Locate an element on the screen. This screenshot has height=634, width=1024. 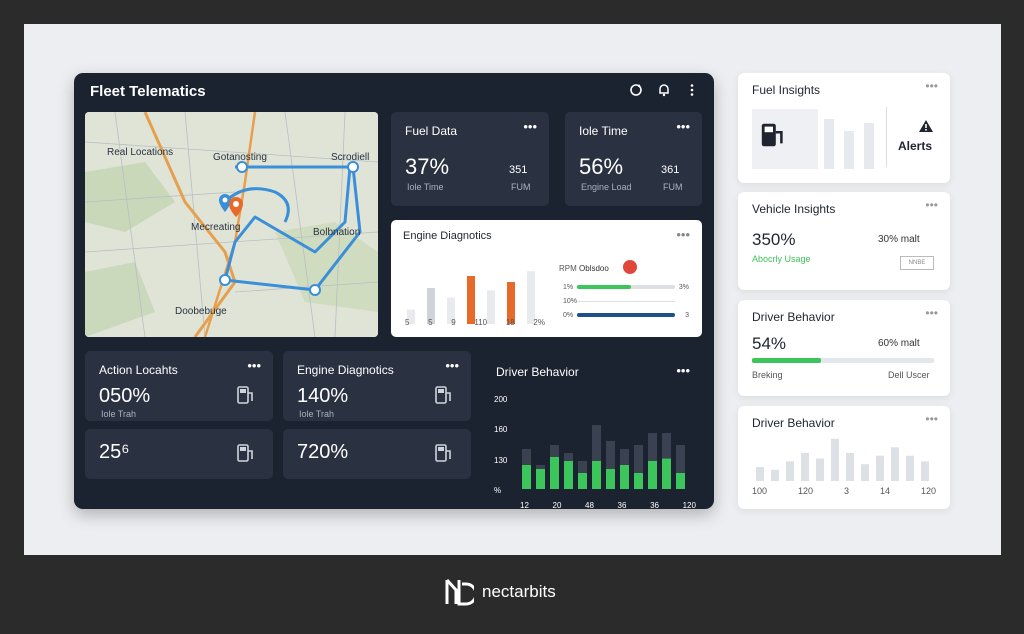
x-axis: 12 20 48 36 36 120 is located at coordinates (608, 505).